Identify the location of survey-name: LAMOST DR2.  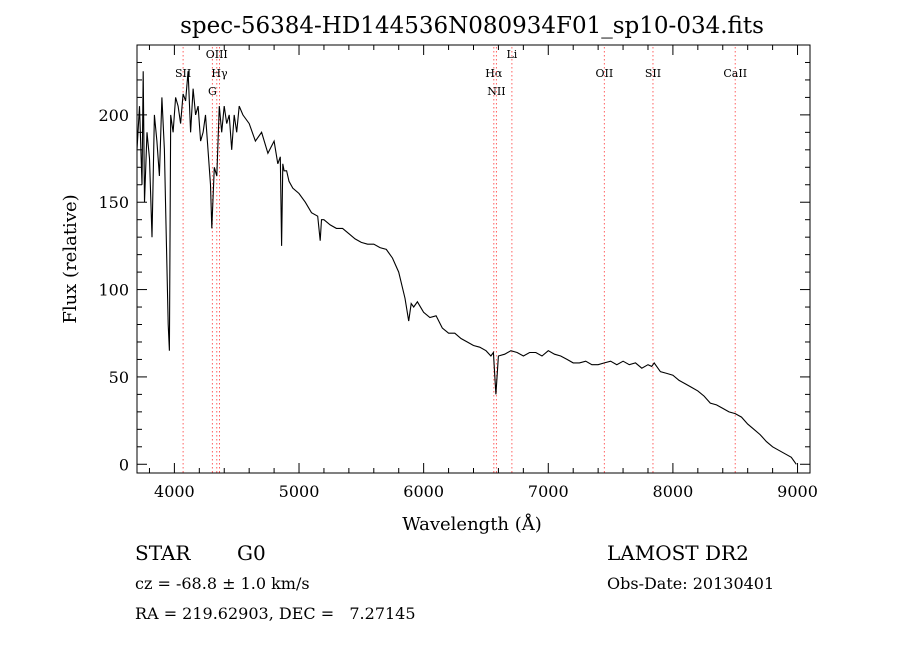
(678, 553).